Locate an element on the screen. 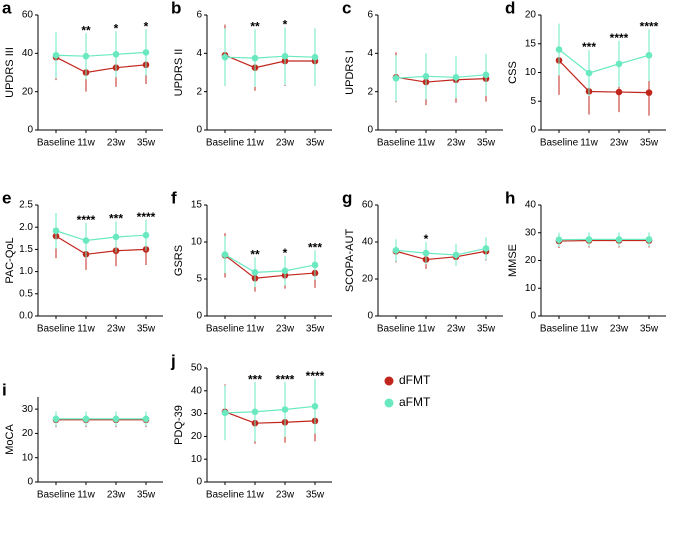 The width and height of the screenshot is (685, 538). y-tick-label: 4 is located at coordinates (370, 53).